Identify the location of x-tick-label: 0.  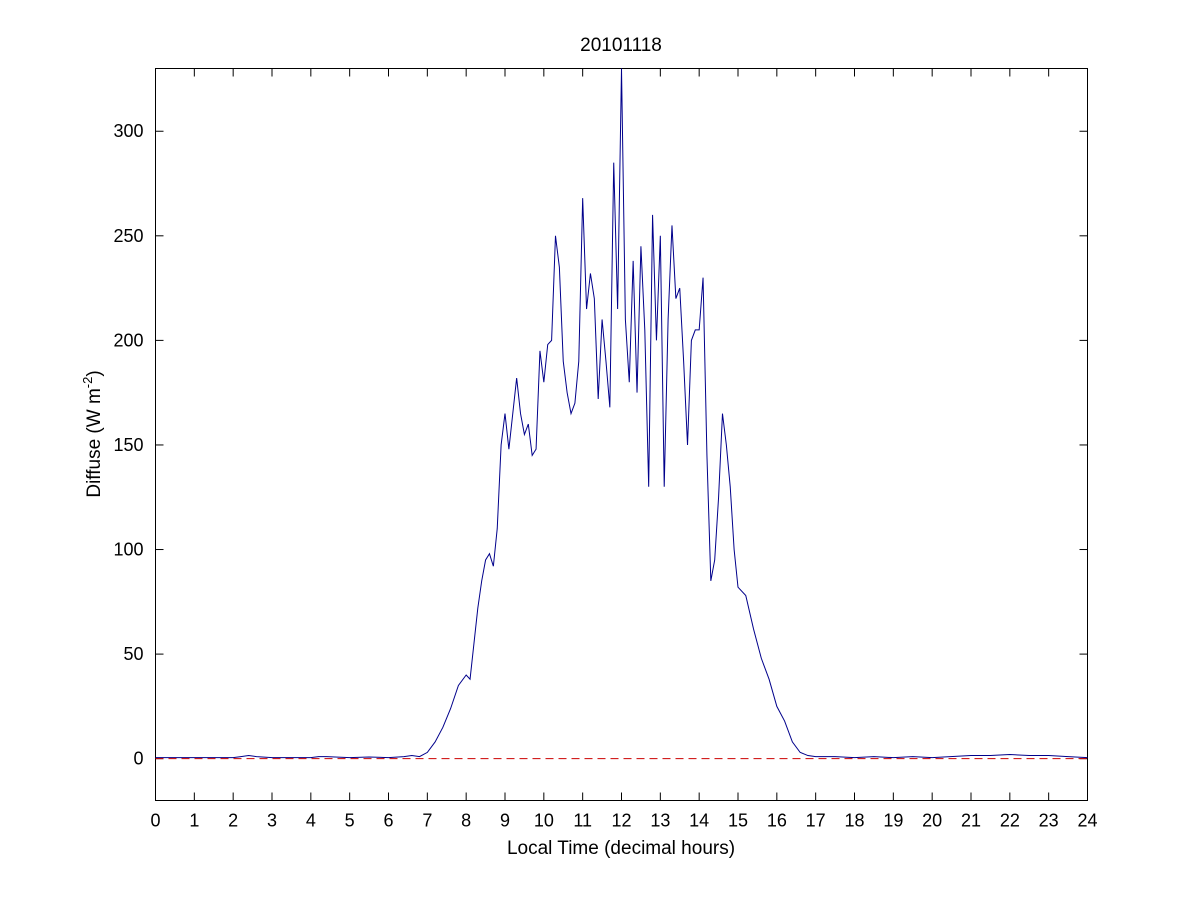
(155, 821).